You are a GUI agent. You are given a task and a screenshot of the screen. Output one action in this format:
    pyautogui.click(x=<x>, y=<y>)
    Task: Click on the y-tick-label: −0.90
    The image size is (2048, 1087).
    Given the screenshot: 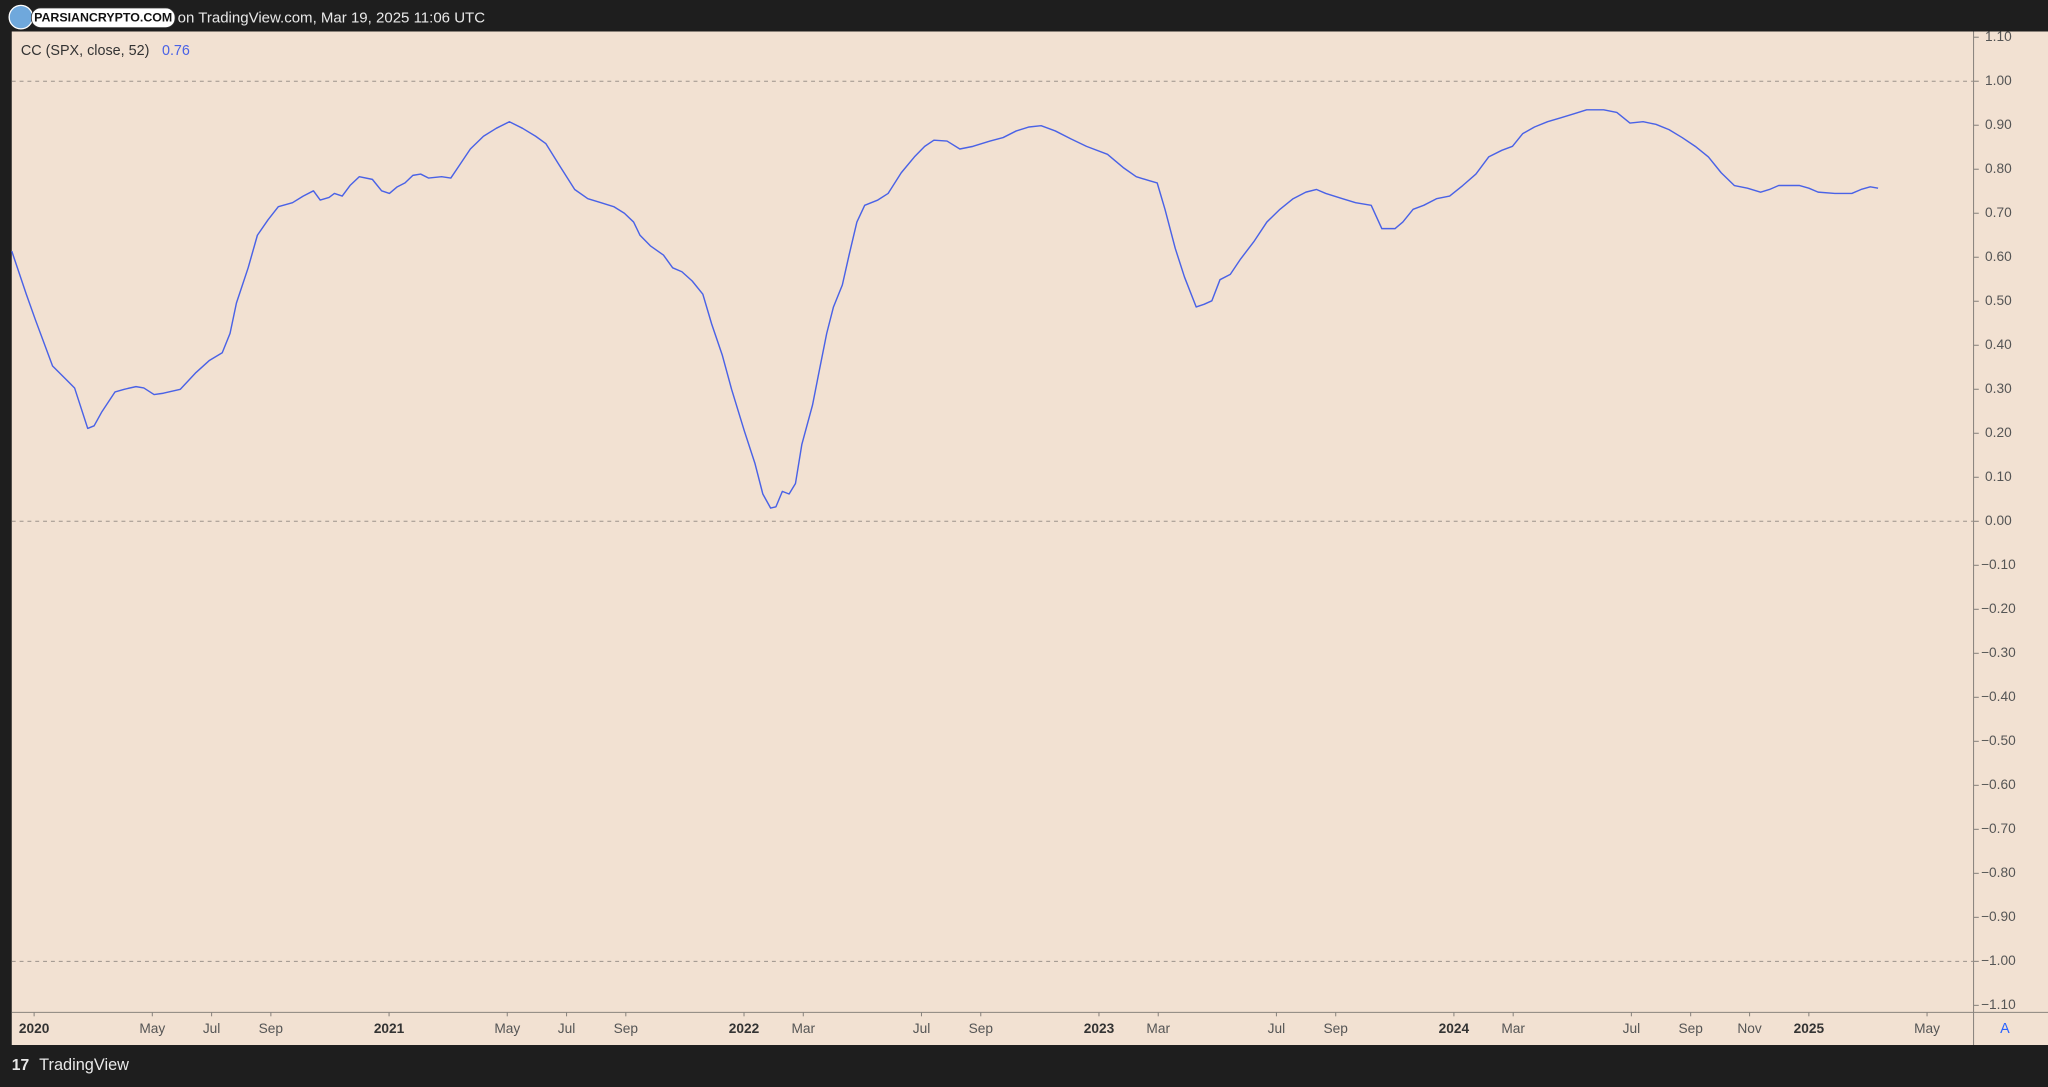 What is the action you would take?
    pyautogui.click(x=1998, y=916)
    